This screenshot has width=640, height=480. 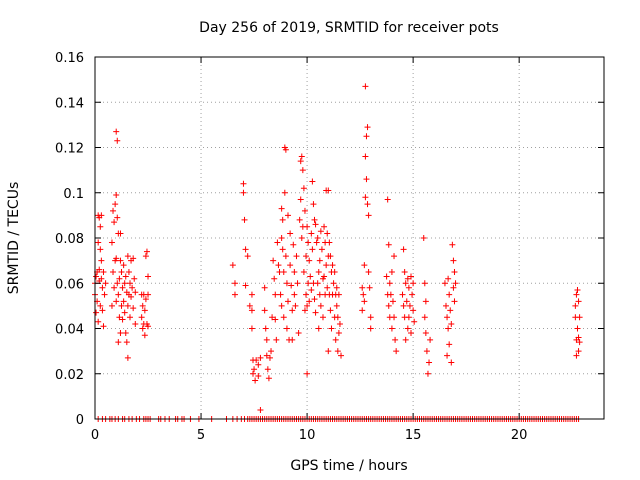 I want to click on x-axis-title: GPS time / hours, so click(x=348, y=466).